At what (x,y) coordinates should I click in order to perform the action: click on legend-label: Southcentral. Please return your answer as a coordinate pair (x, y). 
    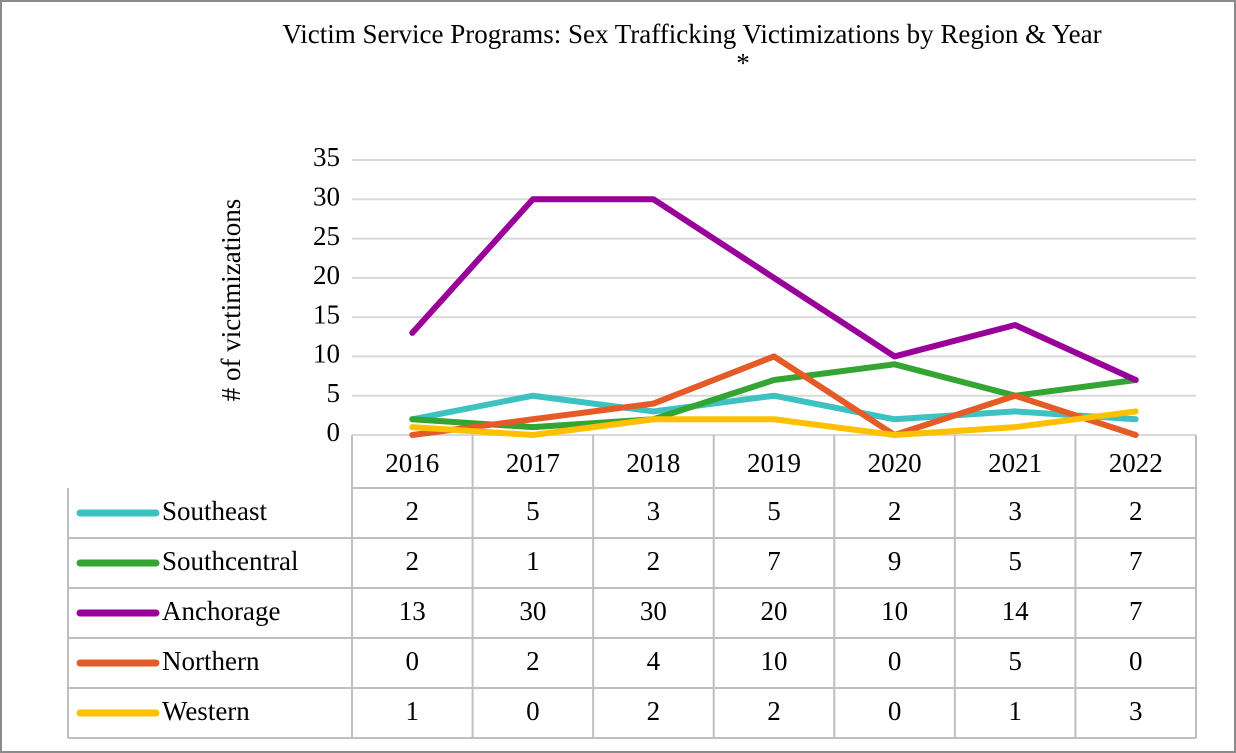
    Looking at the image, I should click on (230, 561).